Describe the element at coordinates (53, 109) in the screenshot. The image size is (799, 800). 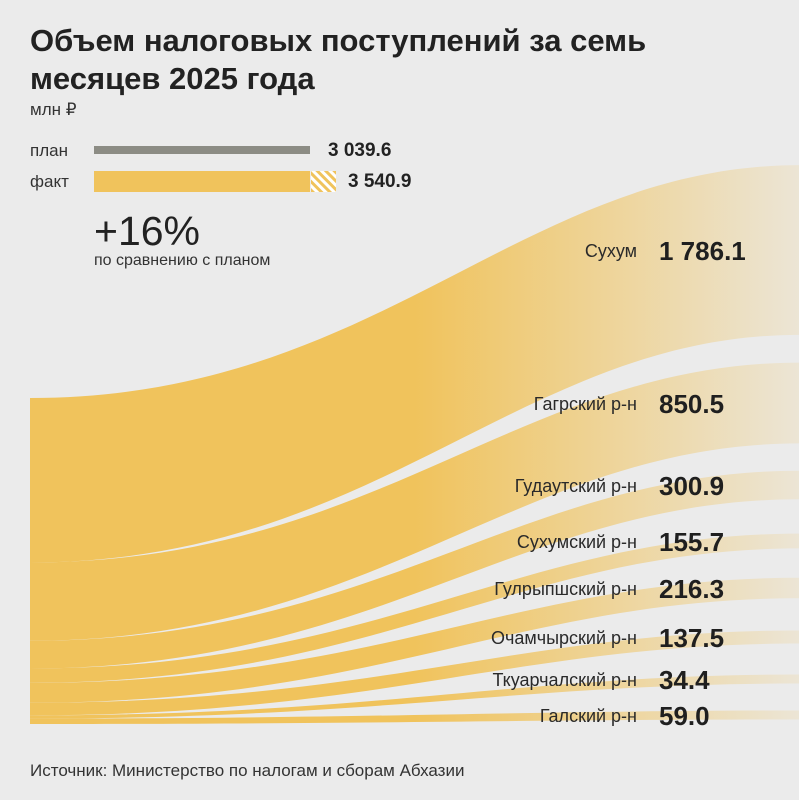
I see `unit-label: млн ₽` at that location.